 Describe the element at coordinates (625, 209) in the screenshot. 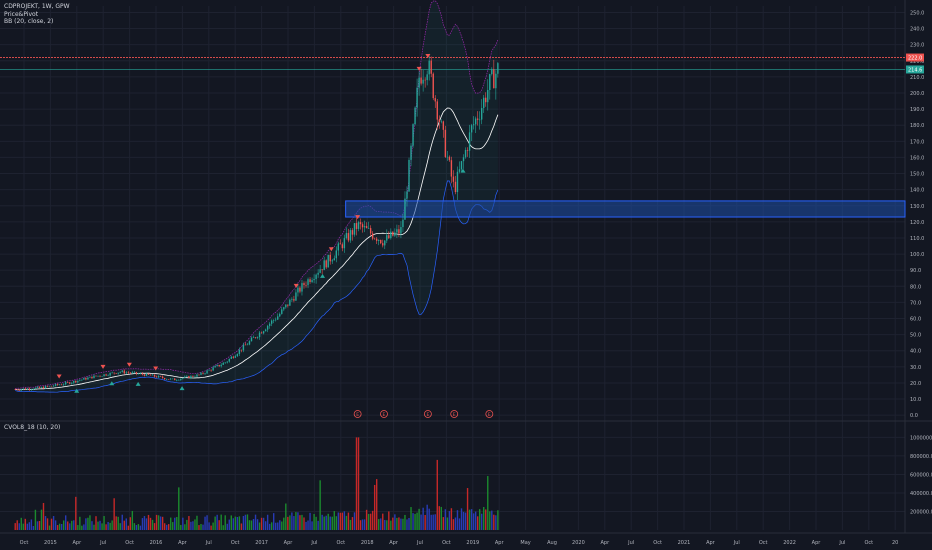

I see `support-zone` at that location.